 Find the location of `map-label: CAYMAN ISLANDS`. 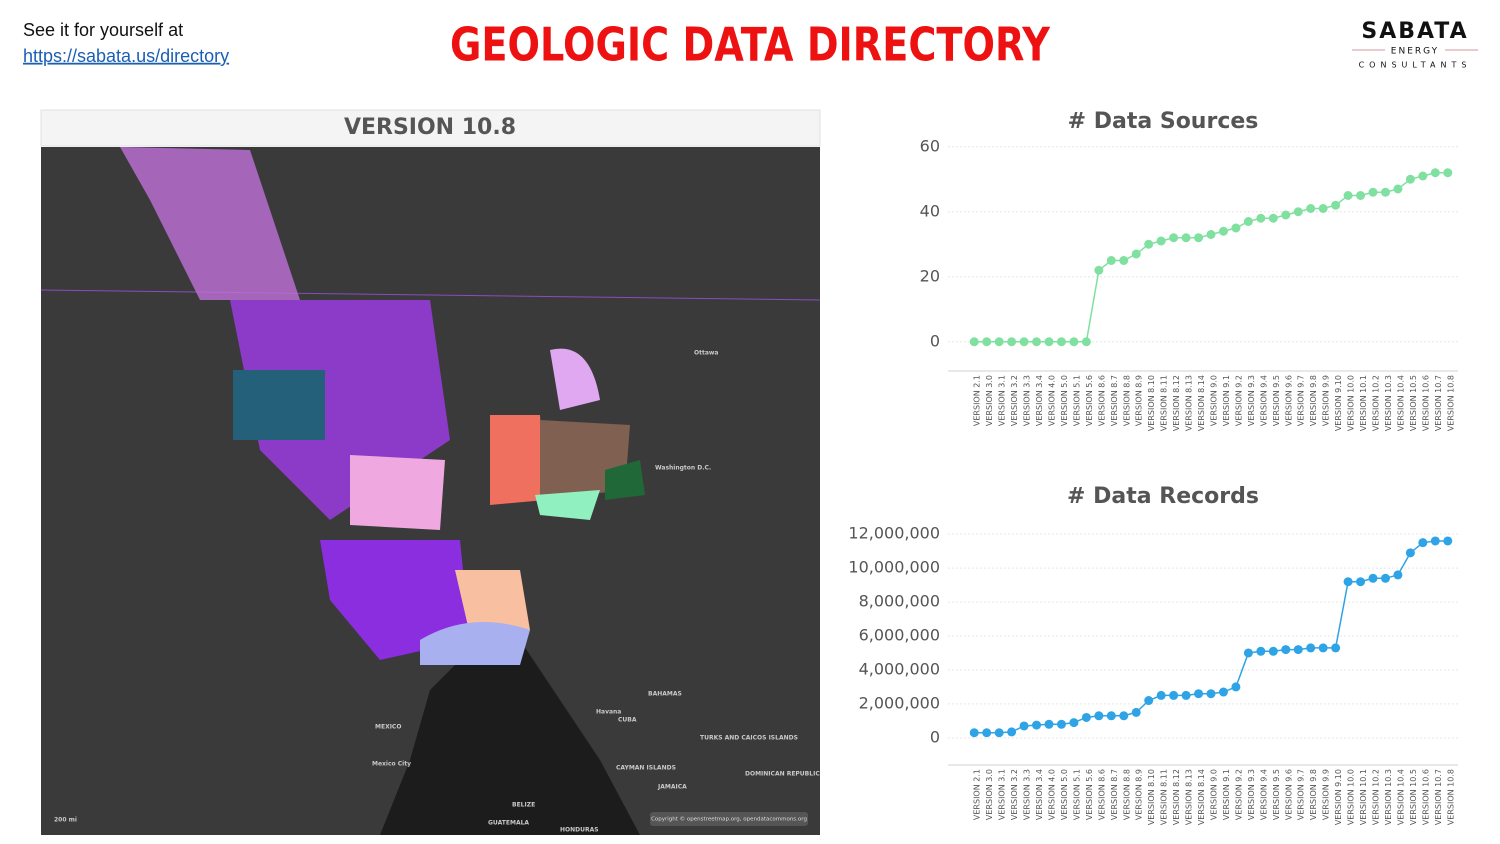

map-label: CAYMAN ISLANDS is located at coordinates (646, 768).